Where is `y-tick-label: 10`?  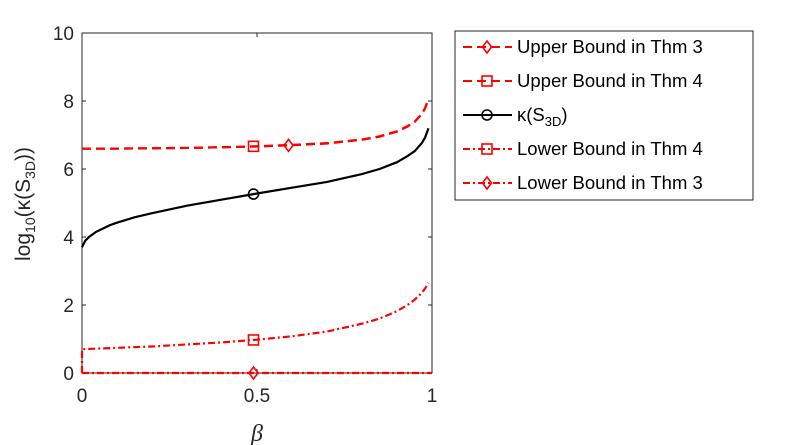
y-tick-label: 10 is located at coordinates (63, 34).